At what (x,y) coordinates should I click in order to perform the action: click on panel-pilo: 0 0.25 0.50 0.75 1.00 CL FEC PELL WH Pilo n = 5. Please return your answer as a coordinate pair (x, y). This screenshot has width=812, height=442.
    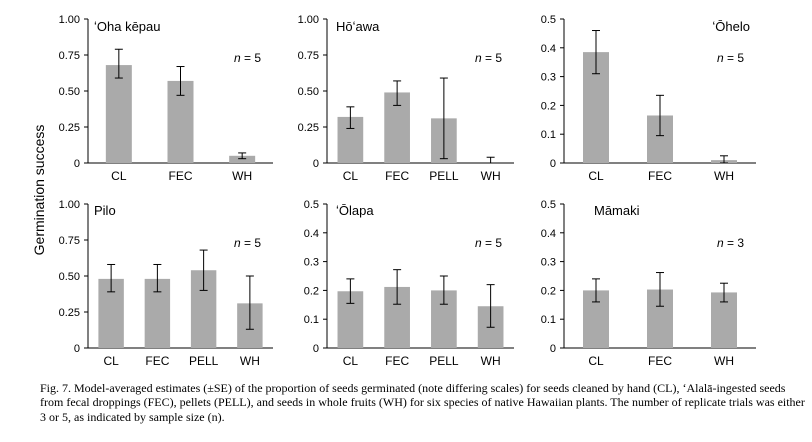
    Looking at the image, I should click on (166, 283).